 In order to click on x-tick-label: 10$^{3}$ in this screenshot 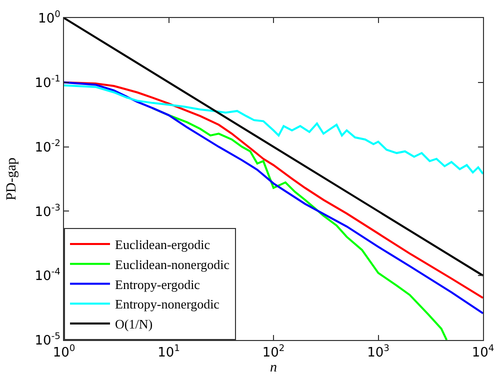, I will do `click(378, 352)`.